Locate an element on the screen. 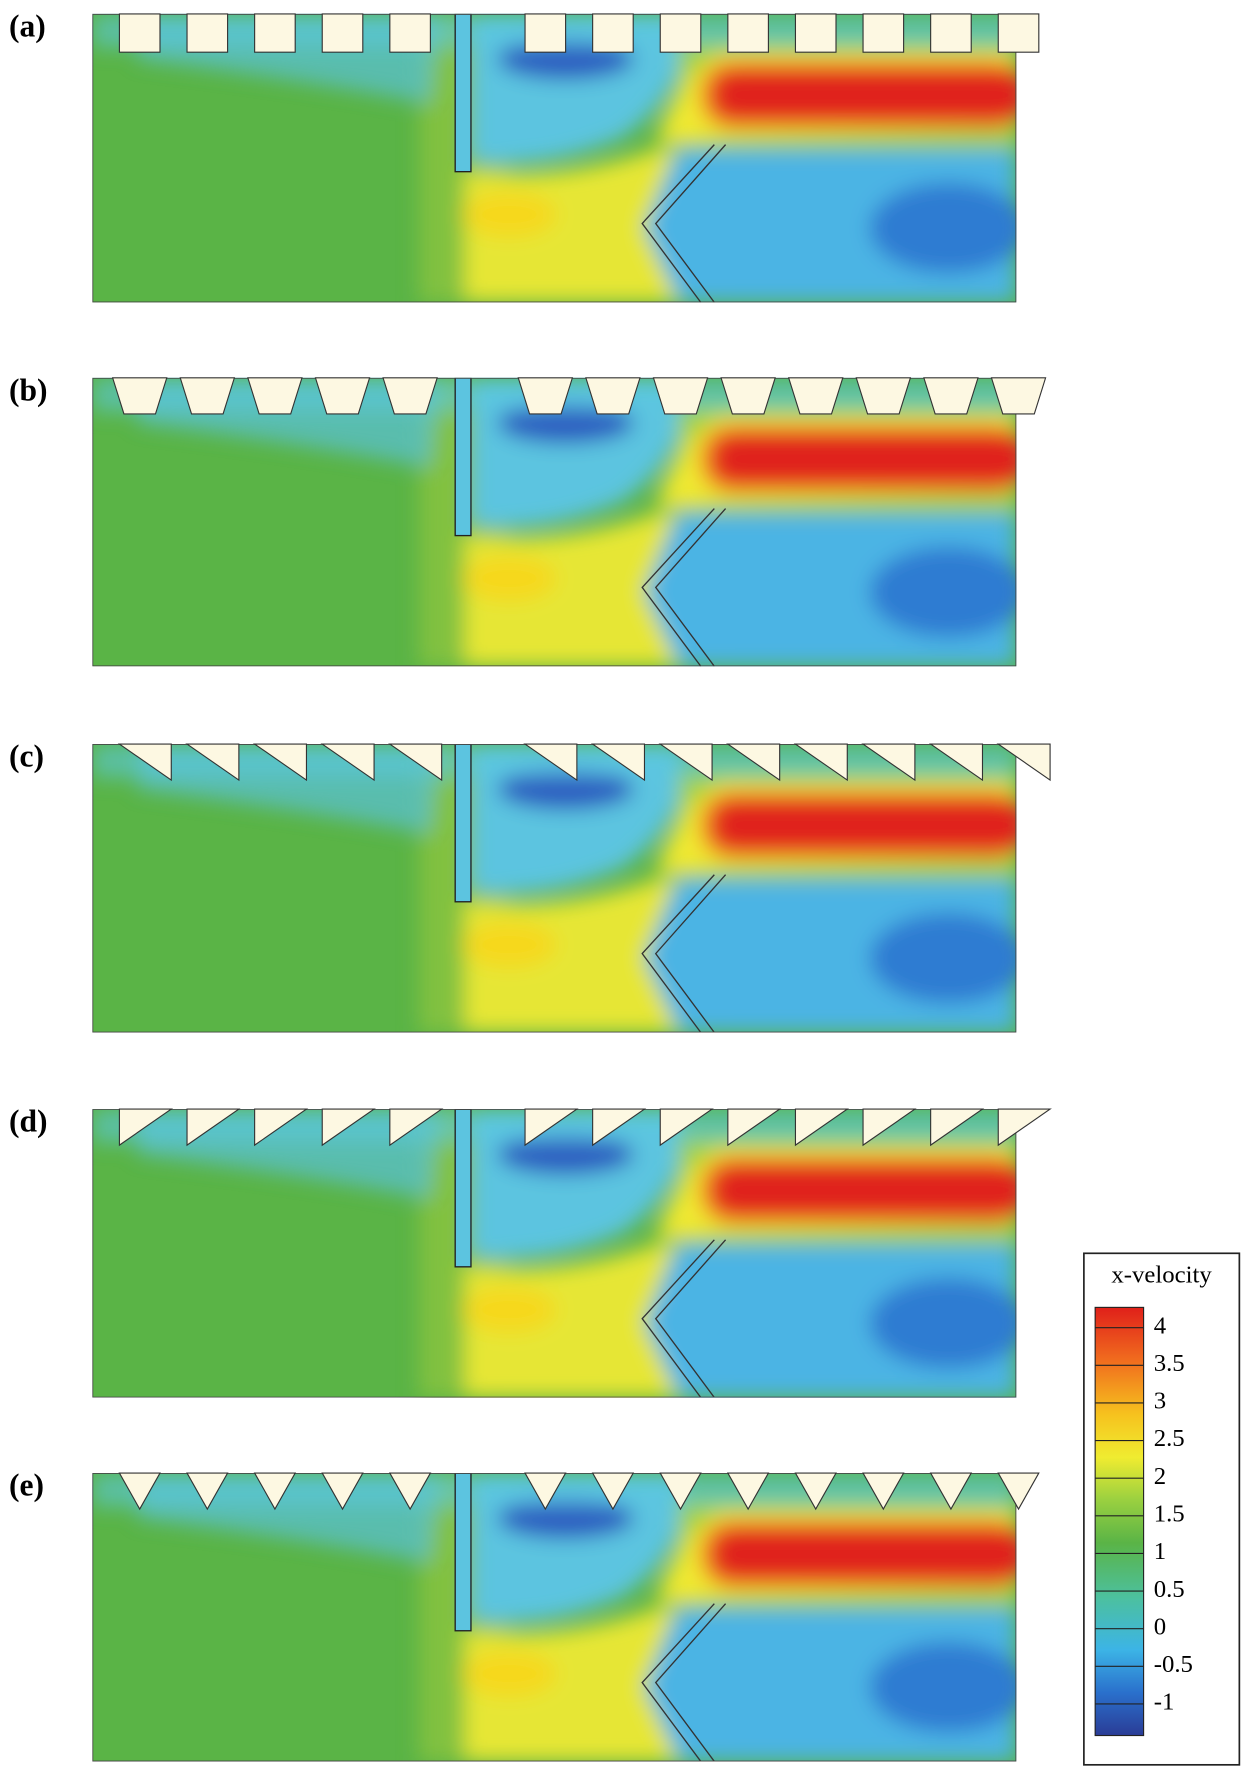 This screenshot has width=1245, height=1772. panel-label: (e) is located at coordinates (26, 1485).